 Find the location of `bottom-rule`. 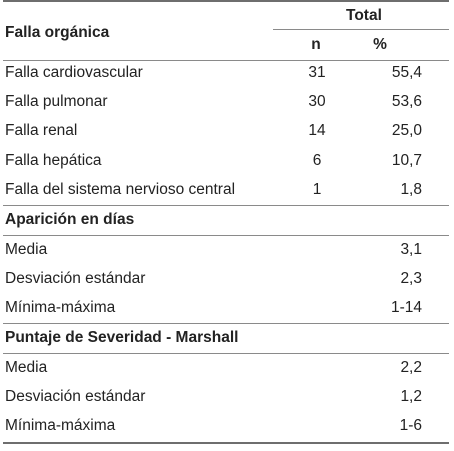

bottom-rule is located at coordinates (226, 443).